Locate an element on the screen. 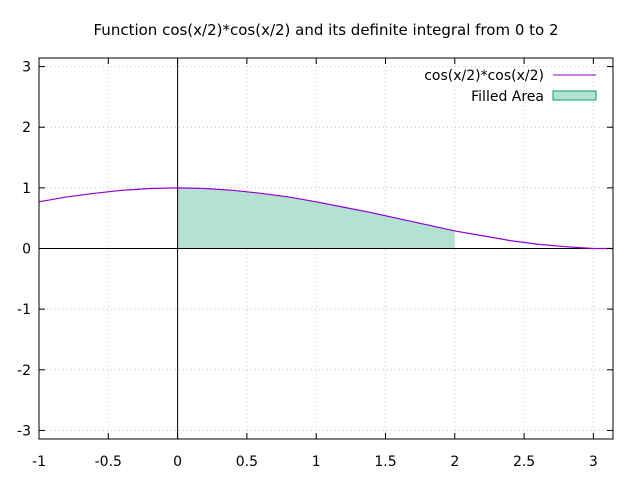  y-tick-label-4: 1 is located at coordinates (26, 189).